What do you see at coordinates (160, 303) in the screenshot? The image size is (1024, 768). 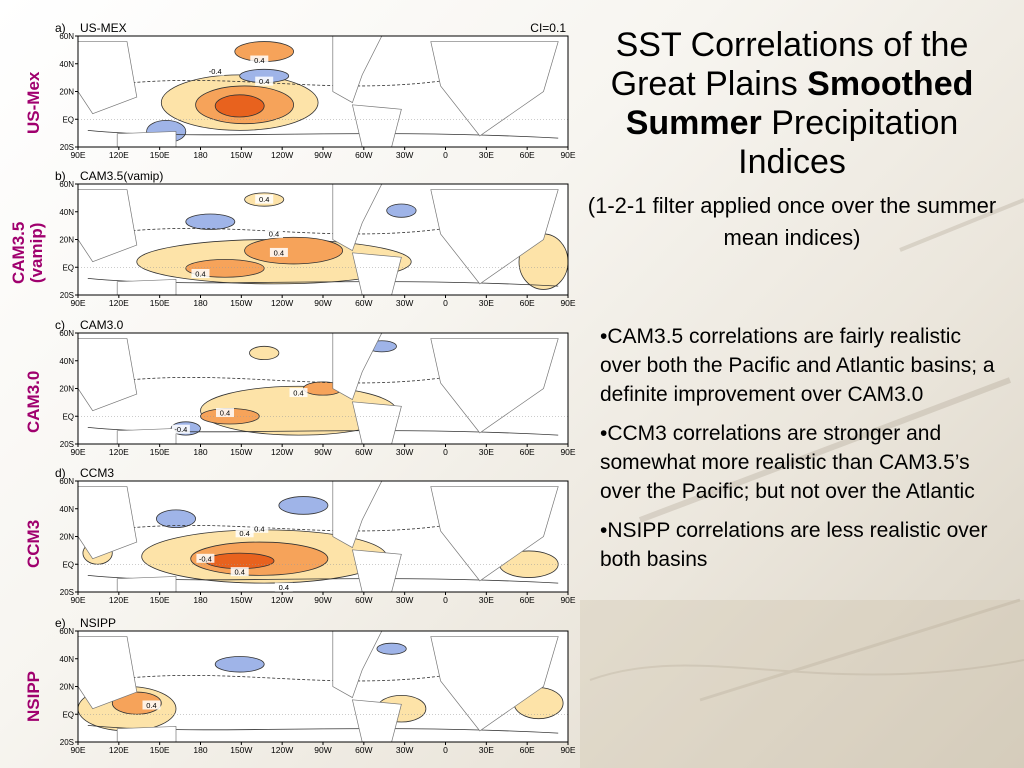 I see `lon-tick-label: 150E` at bounding box center [160, 303].